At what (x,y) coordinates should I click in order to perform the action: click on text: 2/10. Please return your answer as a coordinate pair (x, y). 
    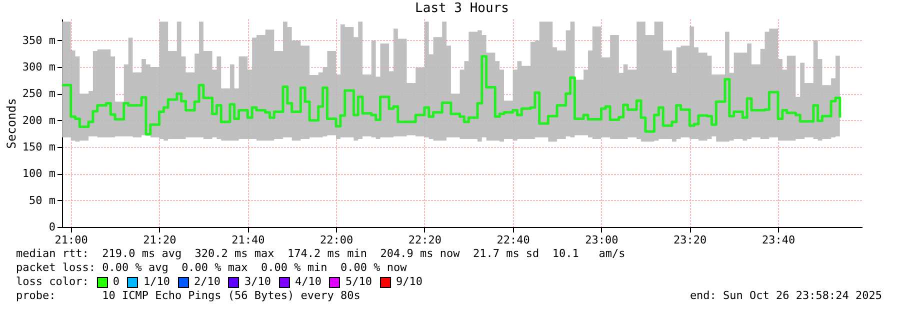
    Looking at the image, I should click on (207, 282).